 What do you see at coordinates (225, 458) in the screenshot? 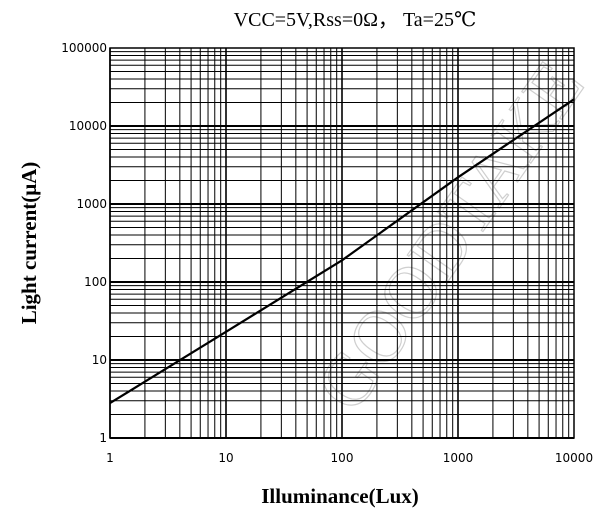
I see `x-tick-label: 10` at bounding box center [225, 458].